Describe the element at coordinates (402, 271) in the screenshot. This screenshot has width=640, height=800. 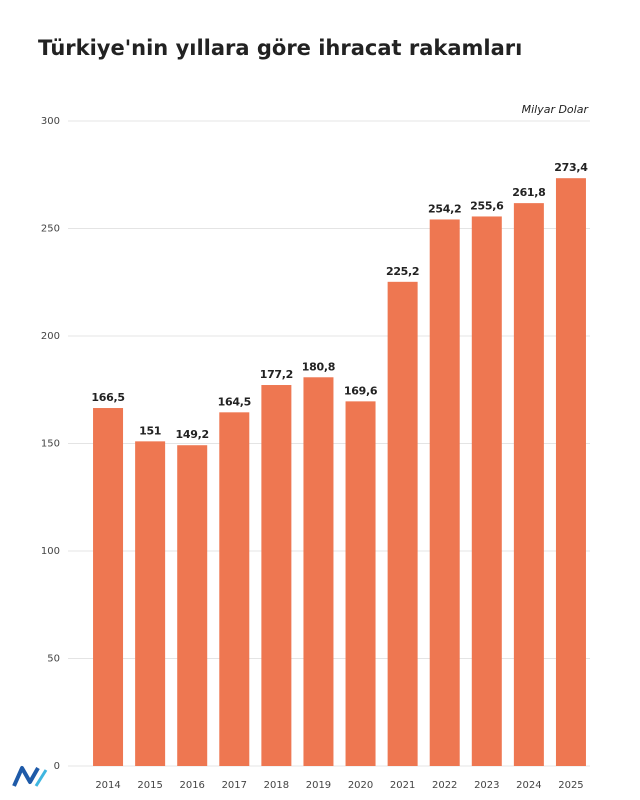
I see `value-label: 225,2` at that location.